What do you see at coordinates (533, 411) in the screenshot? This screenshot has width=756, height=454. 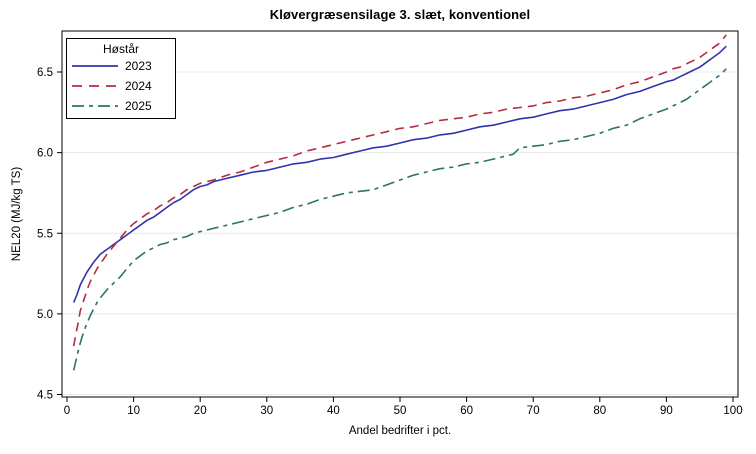 I see `x-tick-label-70: 70` at bounding box center [533, 411].